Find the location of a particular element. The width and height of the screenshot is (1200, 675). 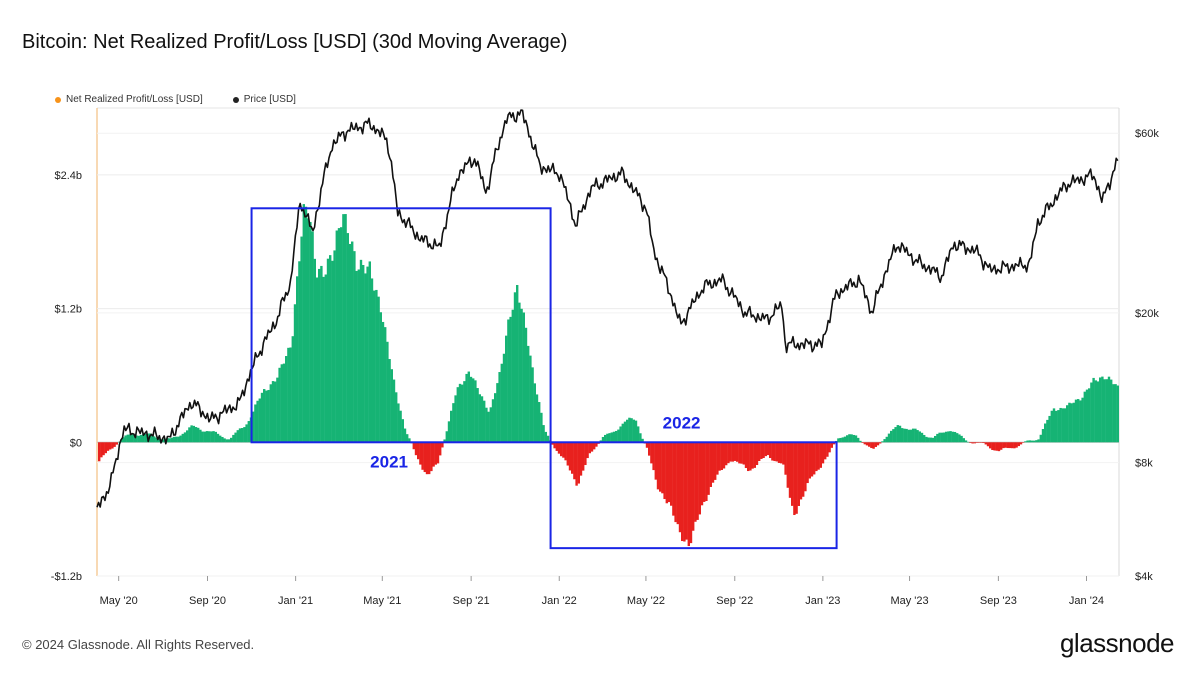

x-tick-label: Sep '22 is located at coordinates (734, 601).